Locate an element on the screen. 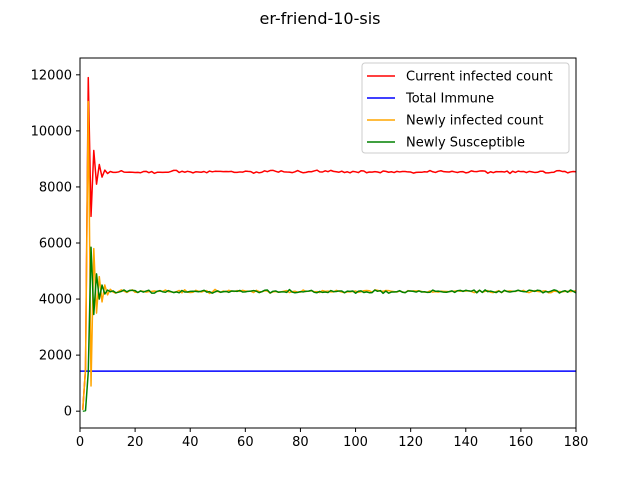  y-tick-label-6: 12000 is located at coordinates (51, 75).